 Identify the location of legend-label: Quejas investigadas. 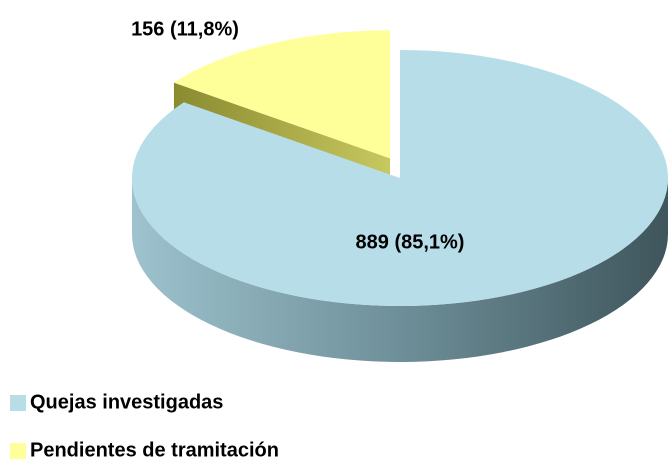
(126, 402).